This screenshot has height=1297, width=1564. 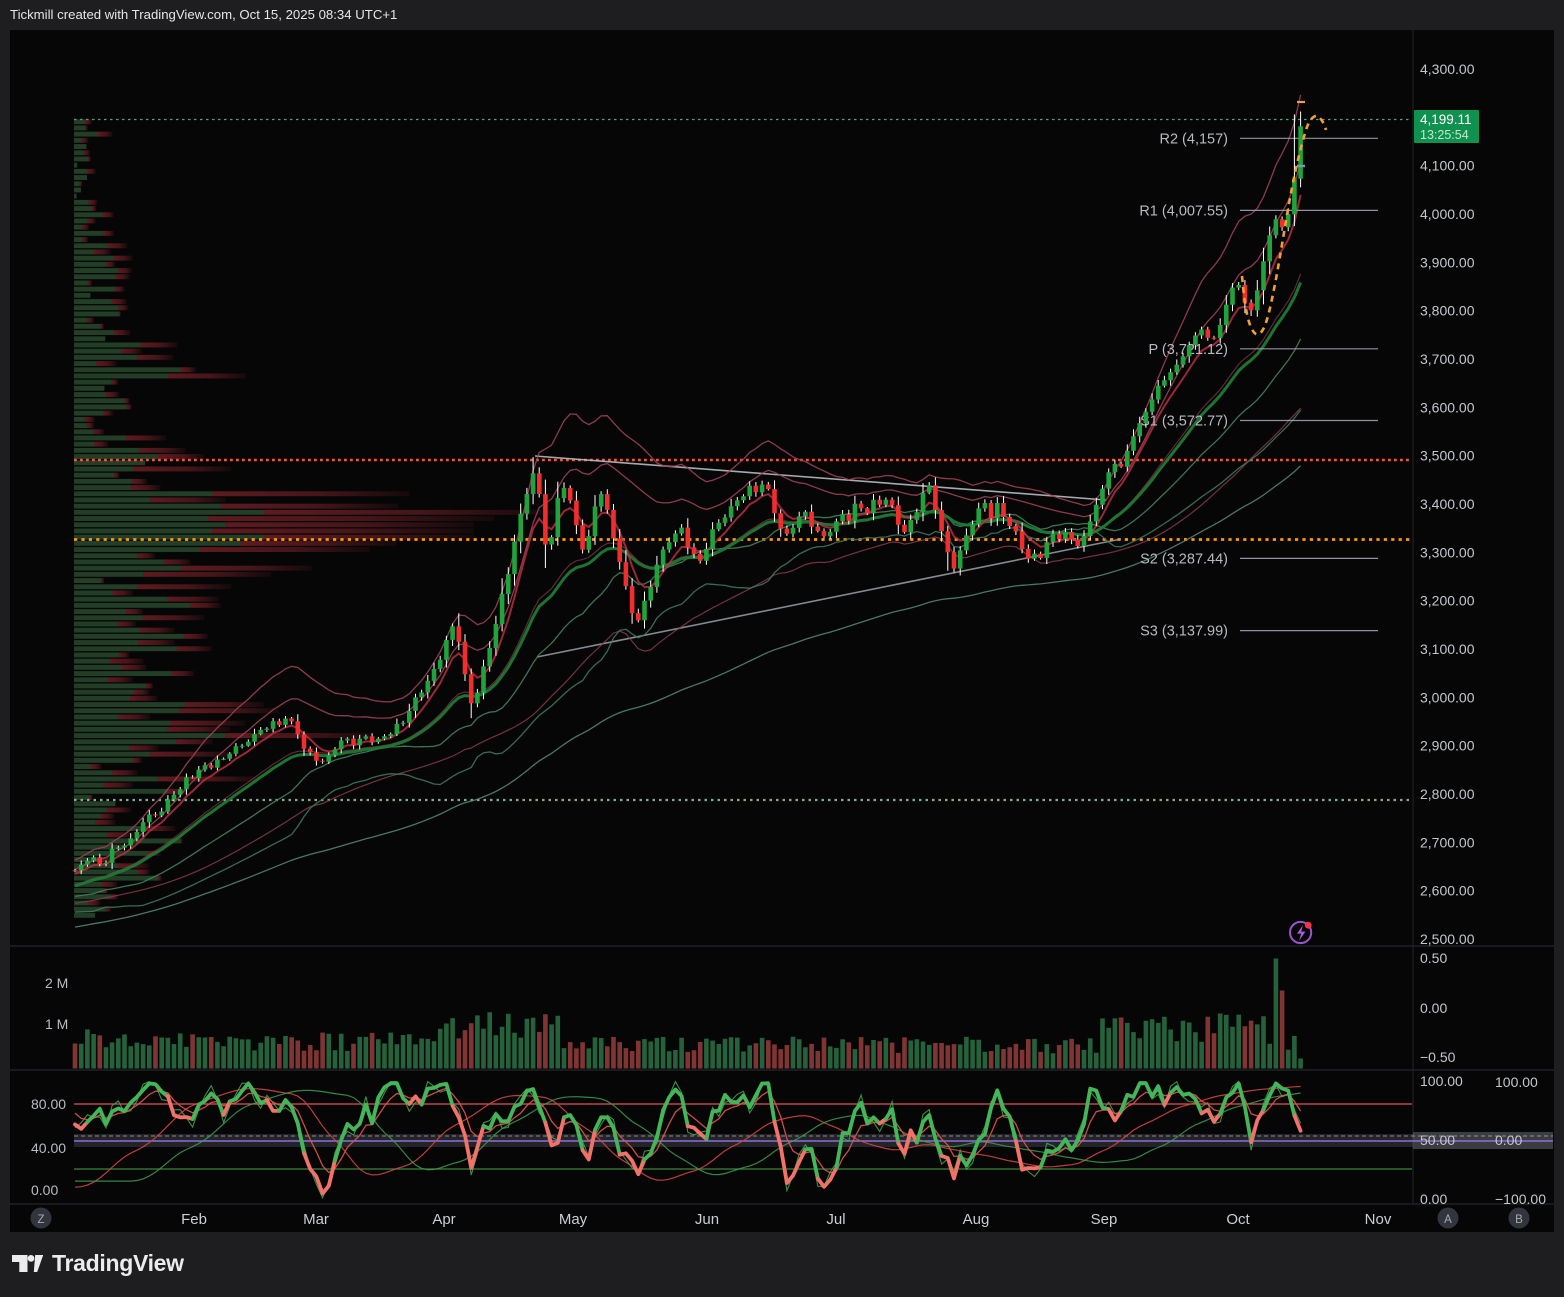 What do you see at coordinates (1183, 211) in the screenshot?
I see `svg-text: R1 (4,007.55)` at bounding box center [1183, 211].